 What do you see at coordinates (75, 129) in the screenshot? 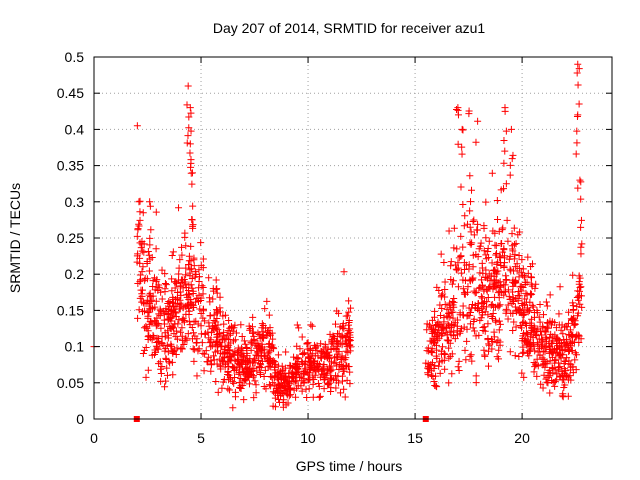
I see `y-tick-label: 0.4` at bounding box center [75, 129].